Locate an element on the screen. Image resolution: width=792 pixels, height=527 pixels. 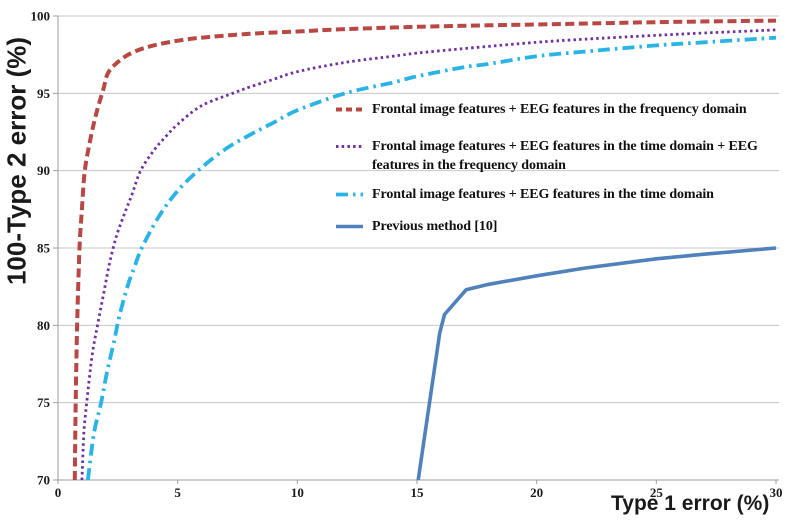
y-tick-label: 70 is located at coordinates (43, 480).